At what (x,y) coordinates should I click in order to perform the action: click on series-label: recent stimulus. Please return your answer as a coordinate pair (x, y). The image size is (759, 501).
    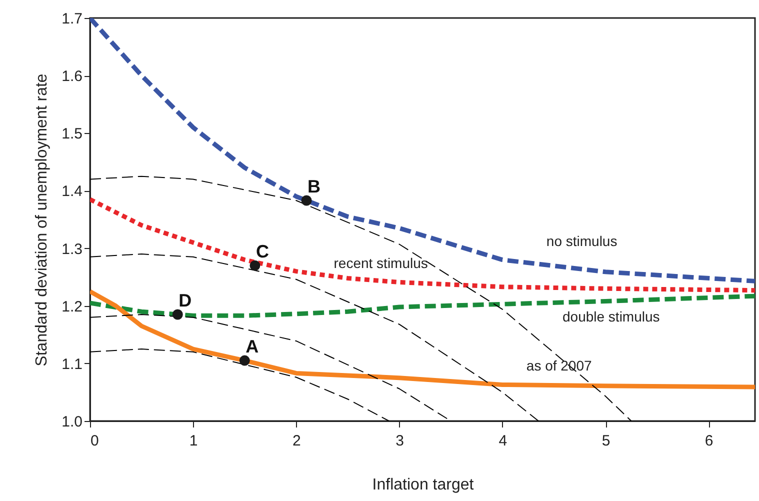
    Looking at the image, I should click on (381, 263).